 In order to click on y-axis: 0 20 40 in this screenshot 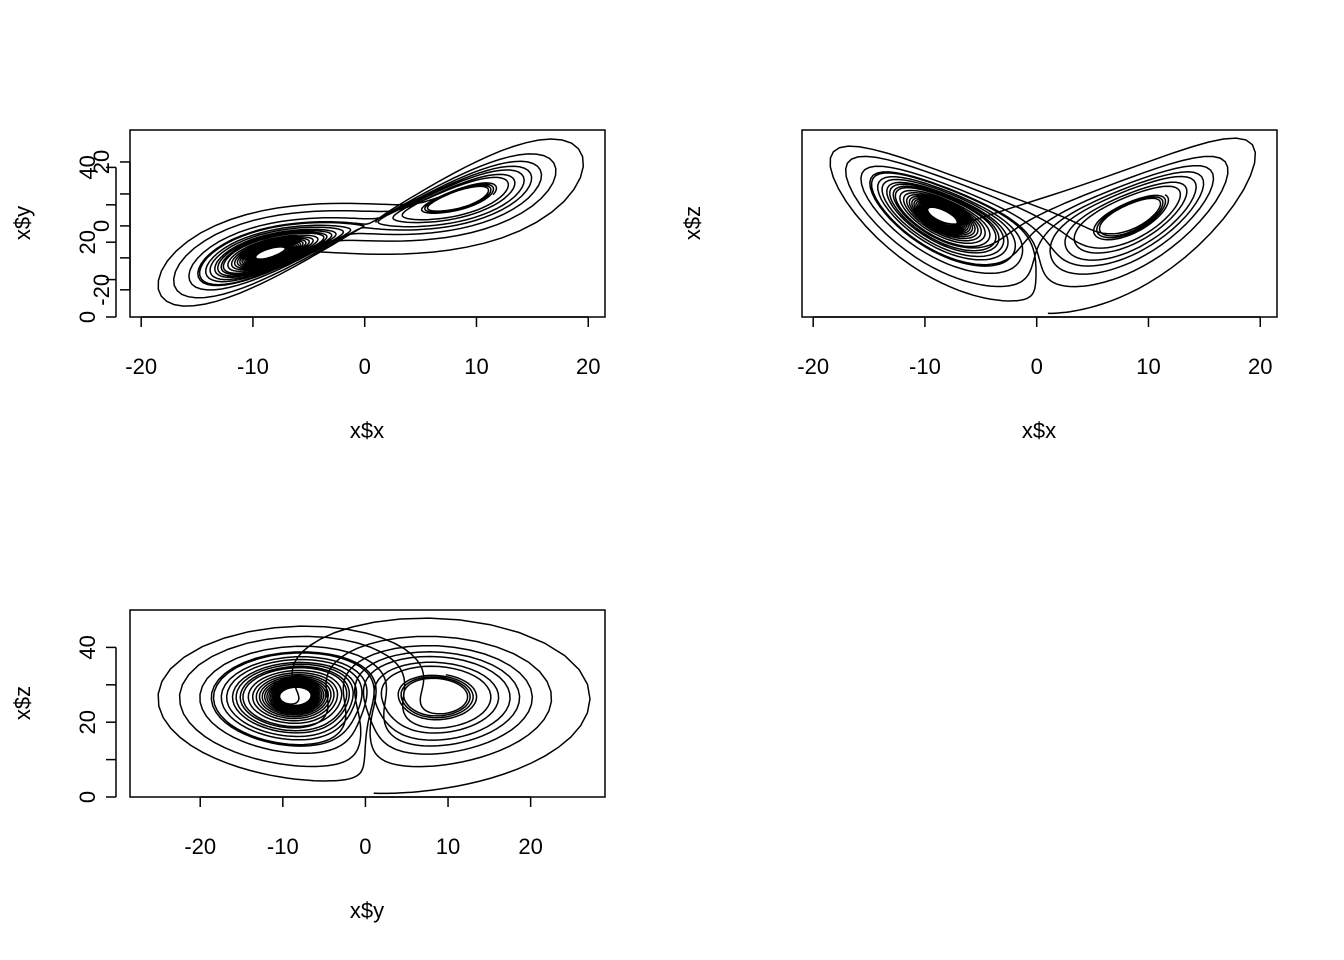, I will do `click(96, 719)`.